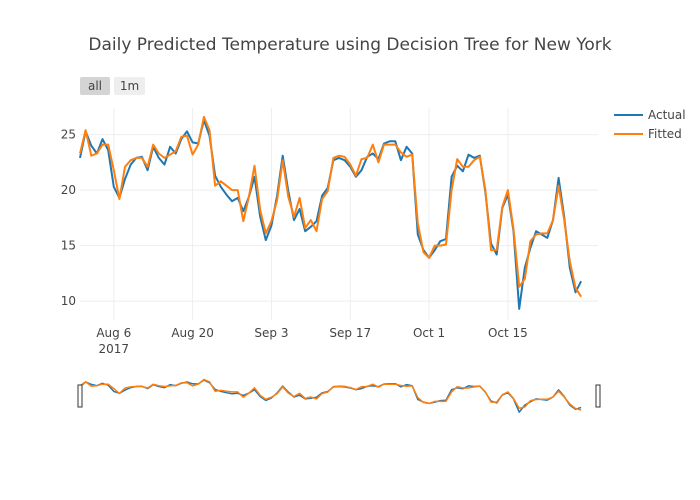 This screenshot has width=700, height=500. What do you see at coordinates (330, 394) in the screenshot?
I see `slider-line-fitted` at bounding box center [330, 394].